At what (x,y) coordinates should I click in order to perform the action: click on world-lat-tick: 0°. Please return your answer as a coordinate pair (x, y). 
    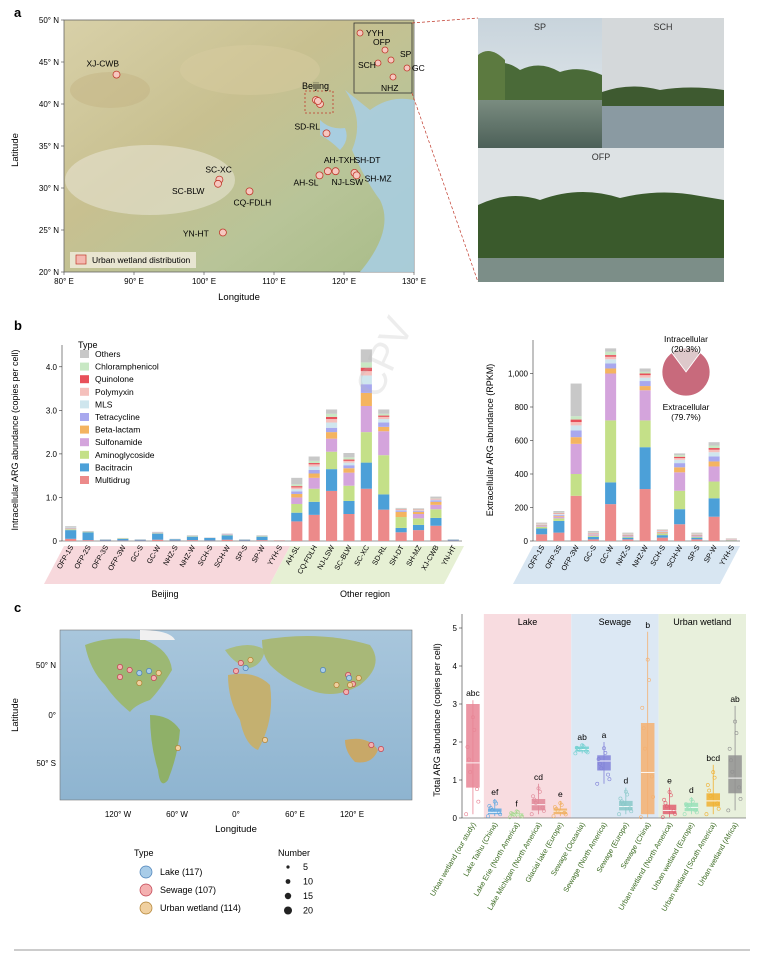
    Looking at the image, I should click on (52, 715).